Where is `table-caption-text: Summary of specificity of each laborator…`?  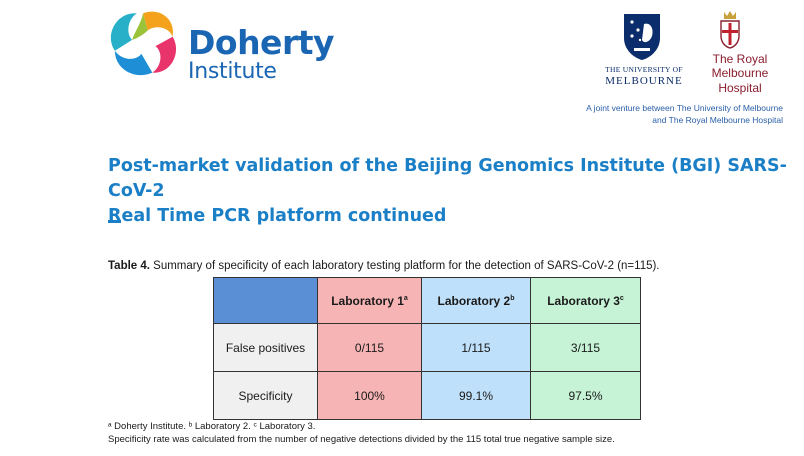
table-caption-text: Summary of specificity of each laborator… is located at coordinates (404, 266).